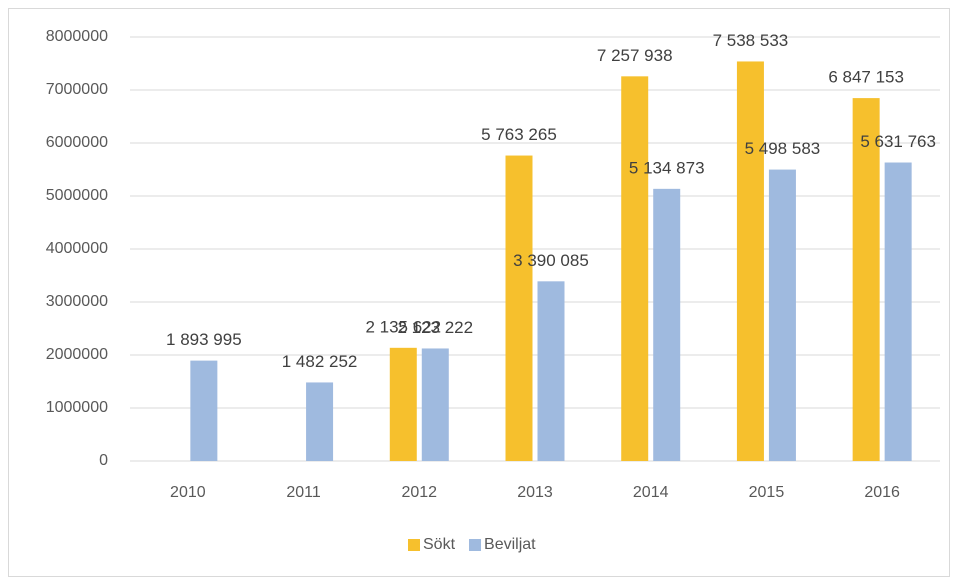 The height and width of the screenshot is (582, 955). Describe the element at coordinates (519, 134) in the screenshot. I see `data-label: 5 763 265` at that location.